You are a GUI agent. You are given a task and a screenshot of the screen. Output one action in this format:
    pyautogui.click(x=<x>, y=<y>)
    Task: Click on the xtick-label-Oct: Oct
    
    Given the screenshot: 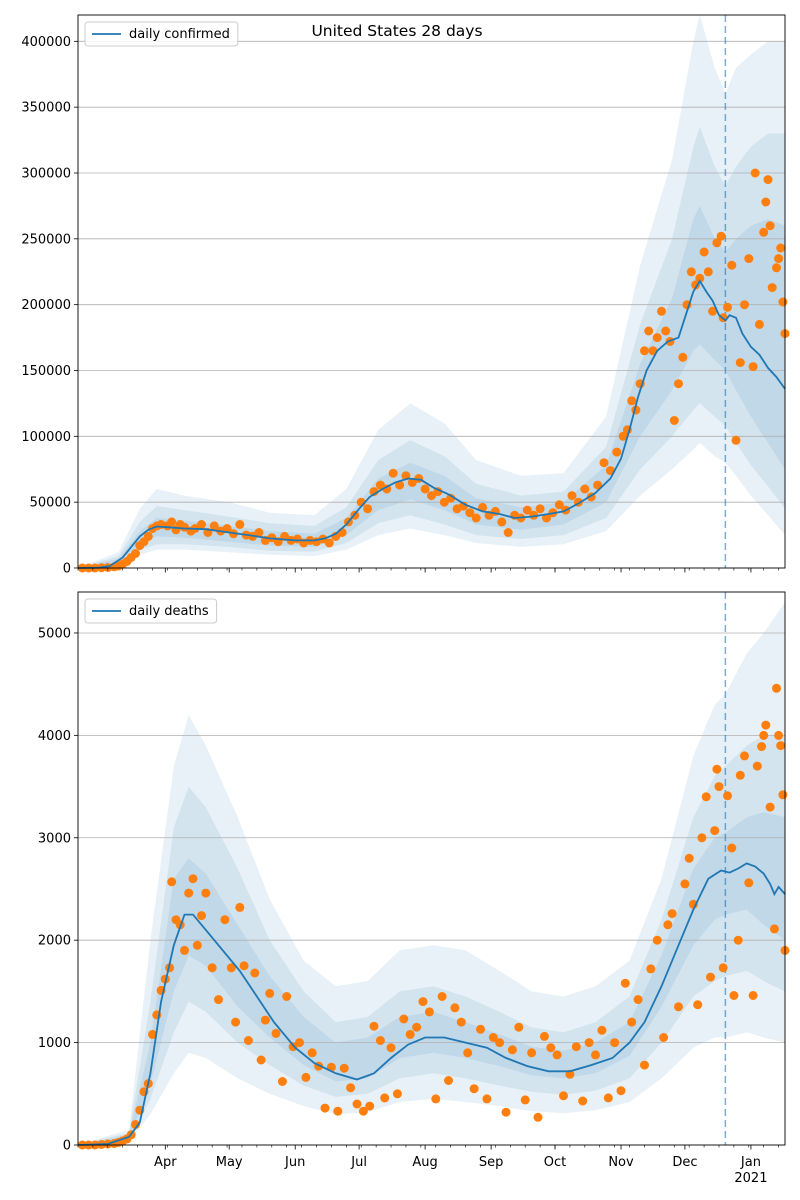 What is the action you would take?
    pyautogui.click(x=555, y=1162)
    